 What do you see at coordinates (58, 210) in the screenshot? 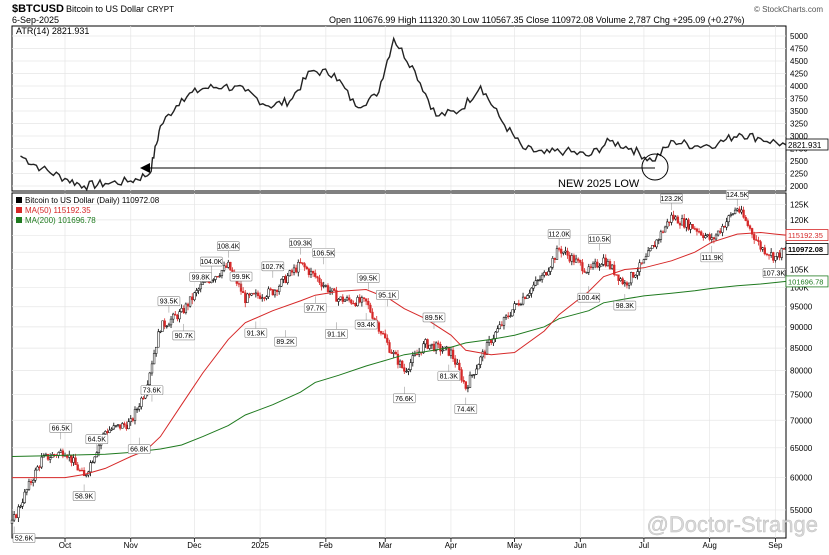
I see `svg-text: MA(50) 115192.35` at bounding box center [58, 210].